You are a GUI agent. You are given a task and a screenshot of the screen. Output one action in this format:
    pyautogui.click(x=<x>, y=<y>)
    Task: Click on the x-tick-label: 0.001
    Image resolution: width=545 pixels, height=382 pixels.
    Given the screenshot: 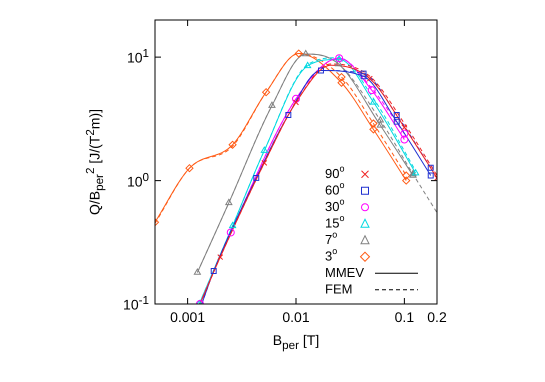 What is the action you would take?
    pyautogui.click(x=187, y=317)
    